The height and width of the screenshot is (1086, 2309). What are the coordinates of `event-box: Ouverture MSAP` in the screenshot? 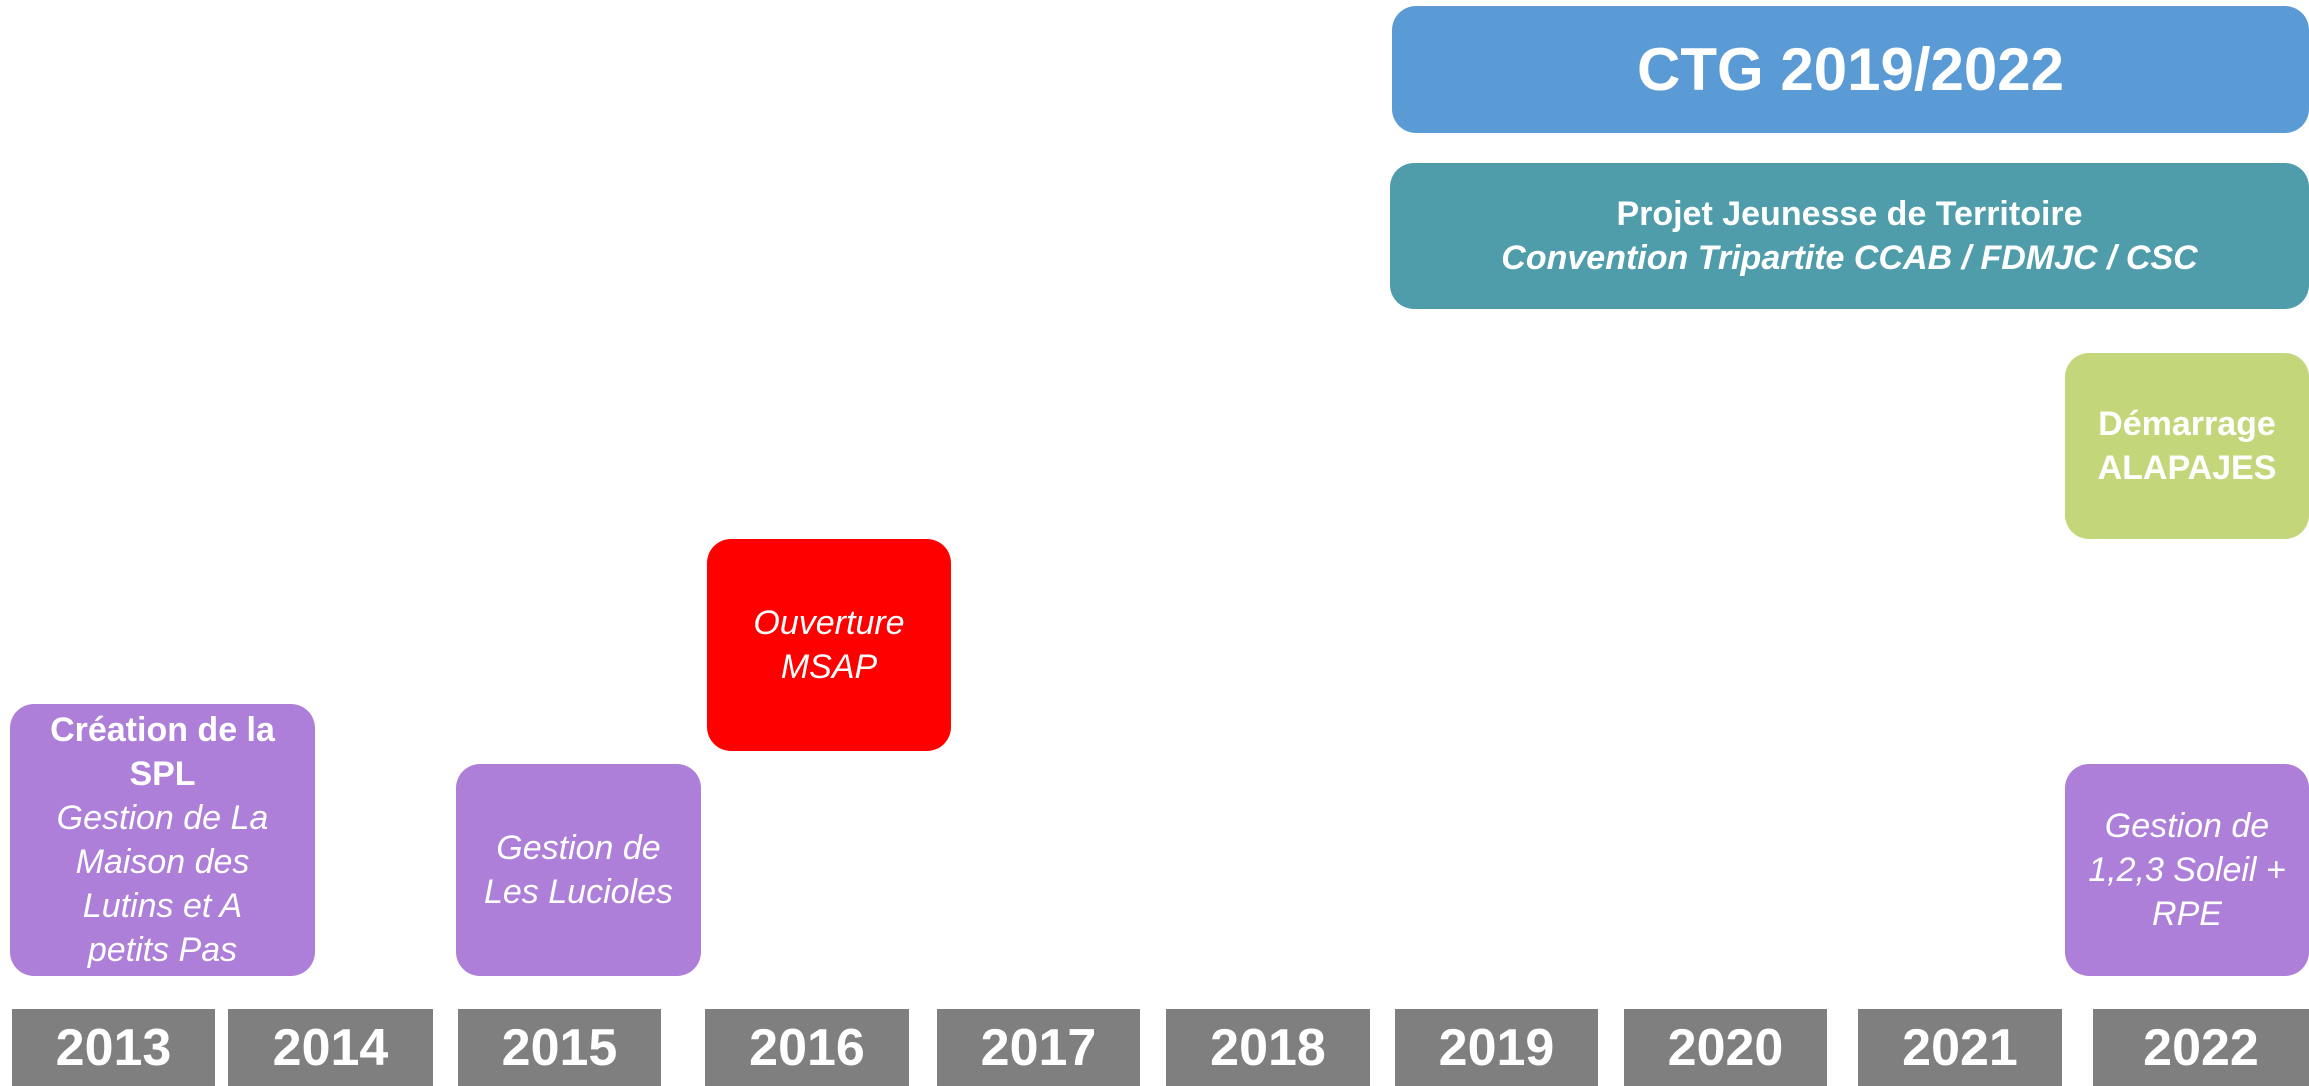 It's located at (829, 645).